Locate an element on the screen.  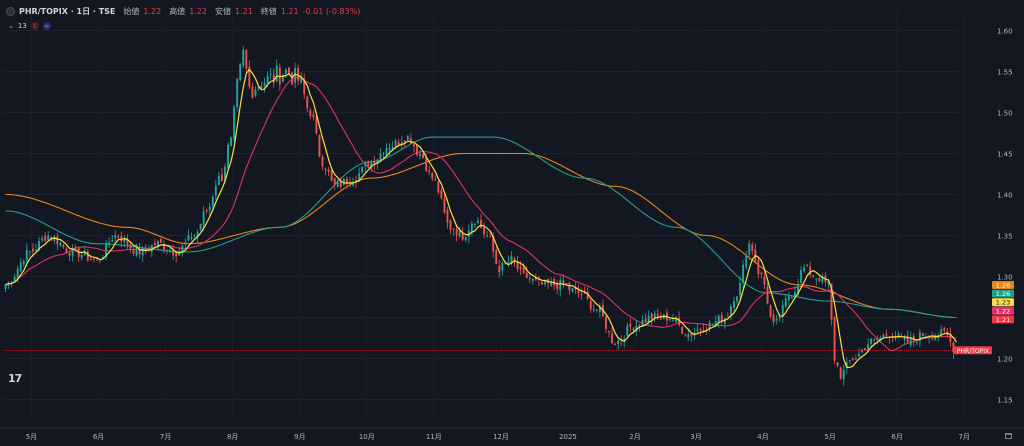
x-tick-label: 5月 is located at coordinates (829, 437).